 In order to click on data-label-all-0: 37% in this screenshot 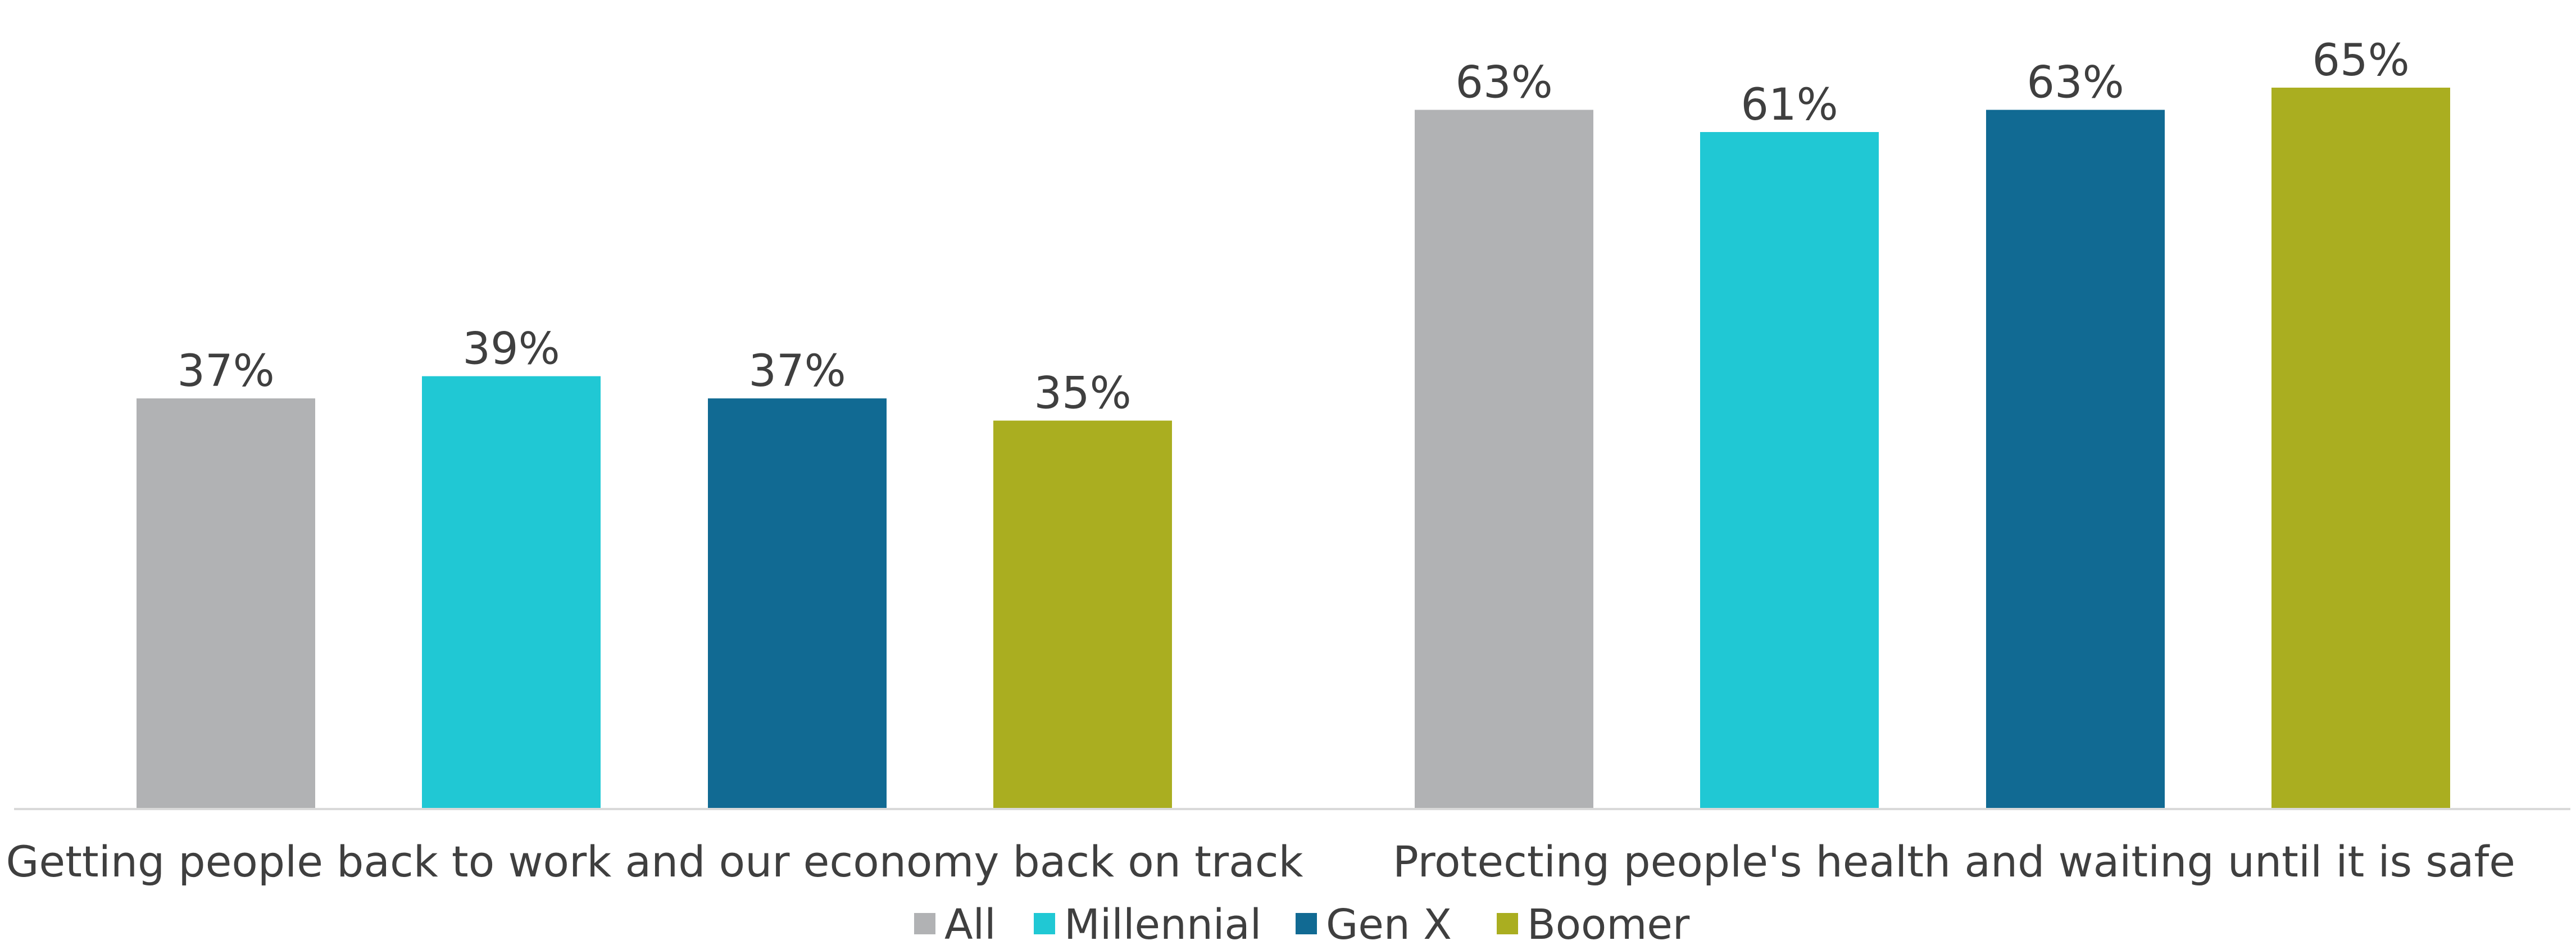, I will do `click(226, 371)`.